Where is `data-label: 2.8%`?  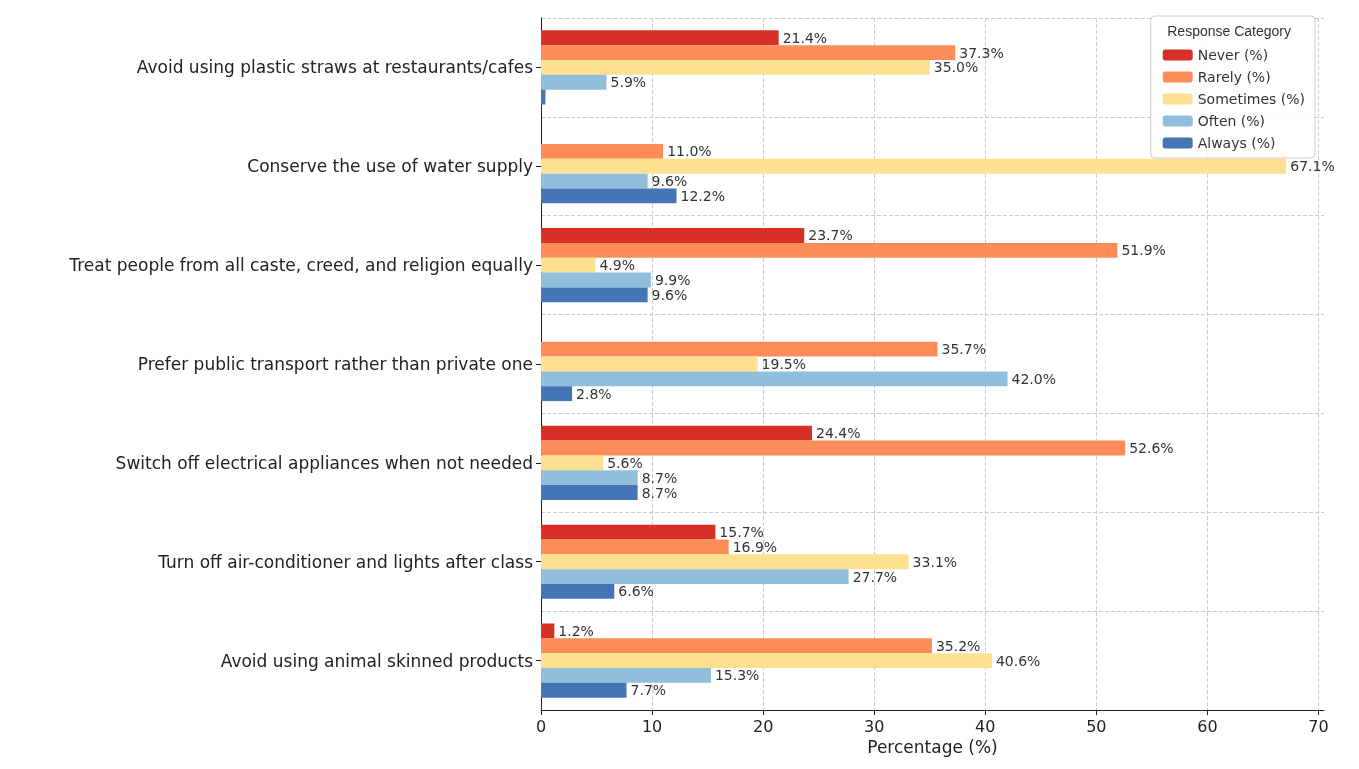 data-label: 2.8% is located at coordinates (594, 393).